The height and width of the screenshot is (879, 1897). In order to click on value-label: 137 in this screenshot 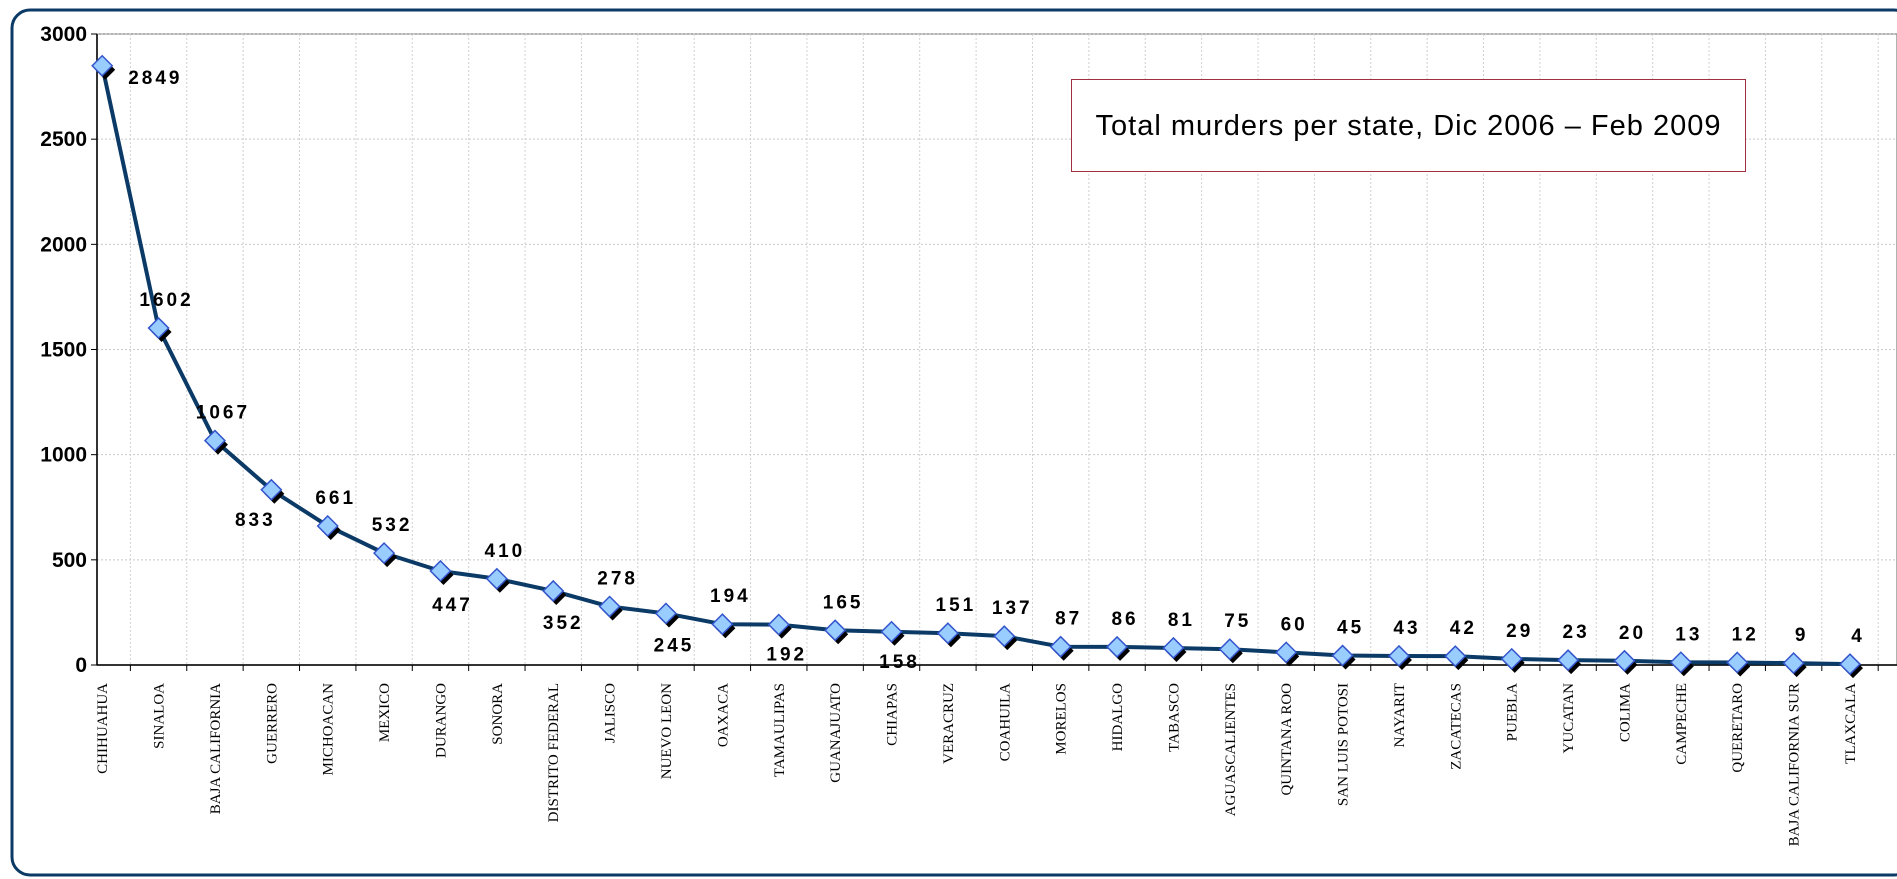, I will do `click(1012, 608)`.